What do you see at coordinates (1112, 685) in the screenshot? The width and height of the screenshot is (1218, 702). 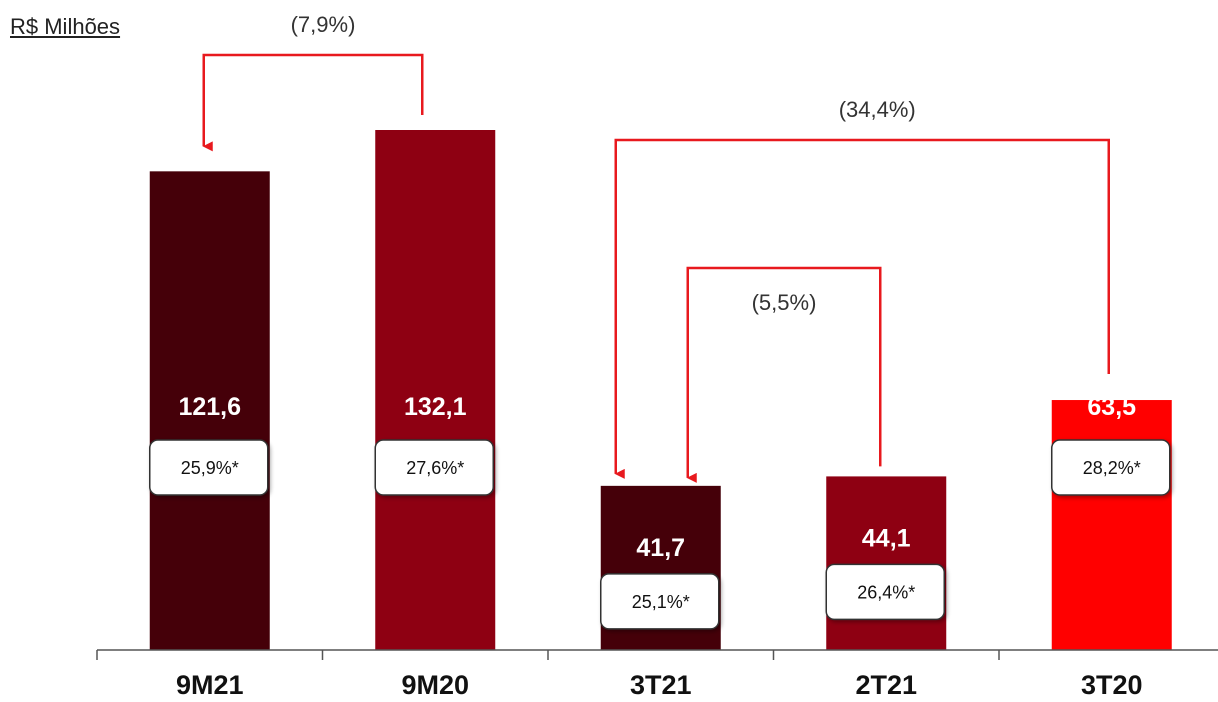 I see `x-tick-label: 3T20` at bounding box center [1112, 685].